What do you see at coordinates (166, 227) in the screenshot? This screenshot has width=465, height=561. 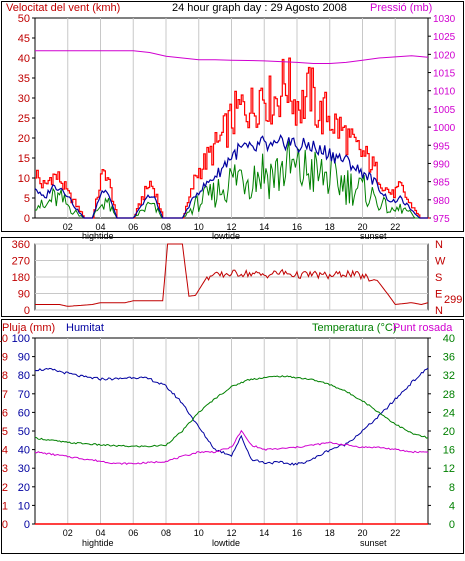 I see `wind-x-tick-label: 08` at bounding box center [166, 227].